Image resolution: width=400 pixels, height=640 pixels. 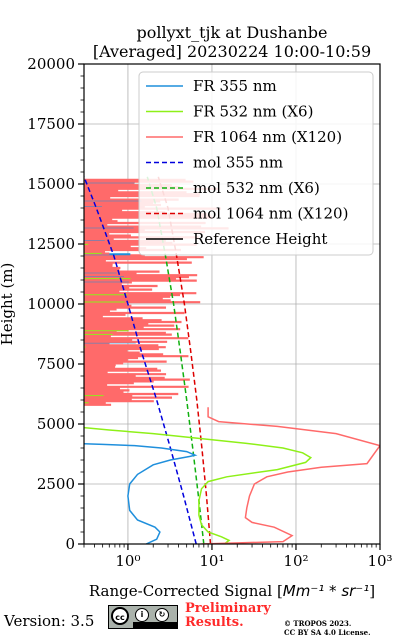 I want to click on preliminary-notice: Preliminary Results., so click(x=228, y=616).